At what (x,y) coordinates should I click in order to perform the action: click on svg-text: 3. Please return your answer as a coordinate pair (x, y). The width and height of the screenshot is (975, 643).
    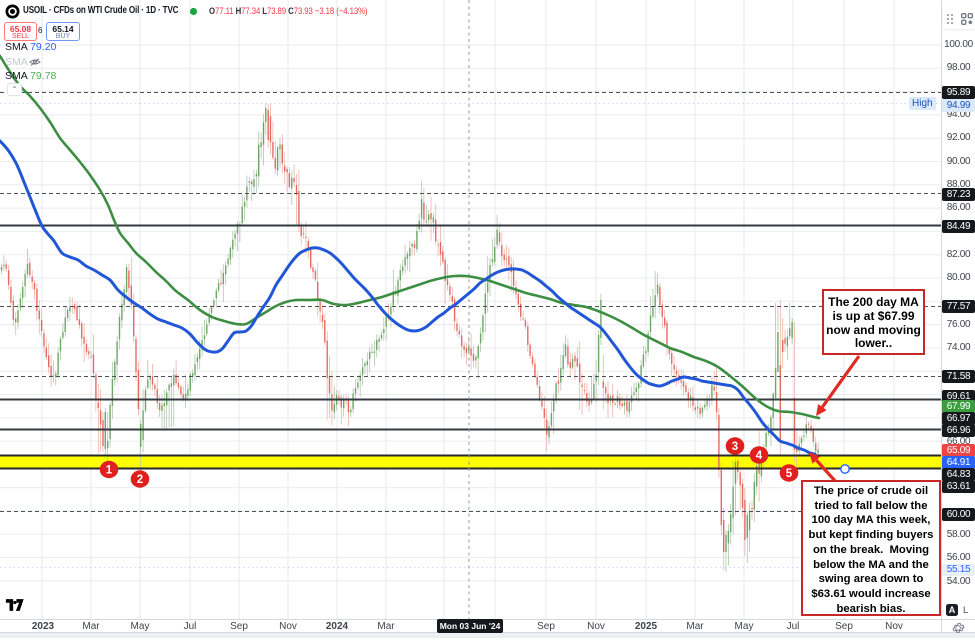
    Looking at the image, I should click on (735, 447).